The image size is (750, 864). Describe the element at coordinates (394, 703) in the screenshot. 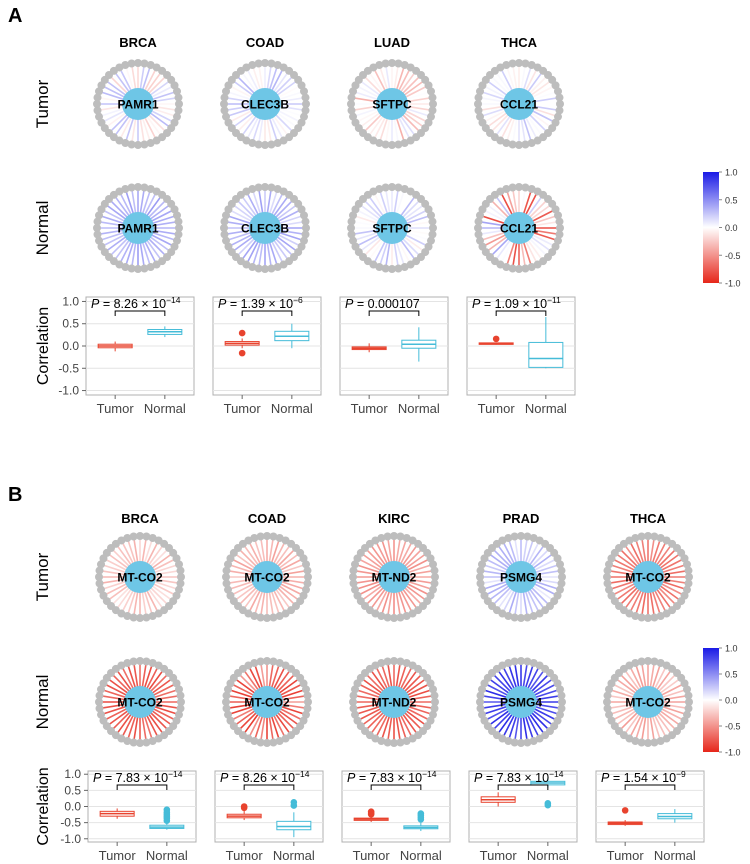

I see `hub-gene-label: MT-ND2` at that location.